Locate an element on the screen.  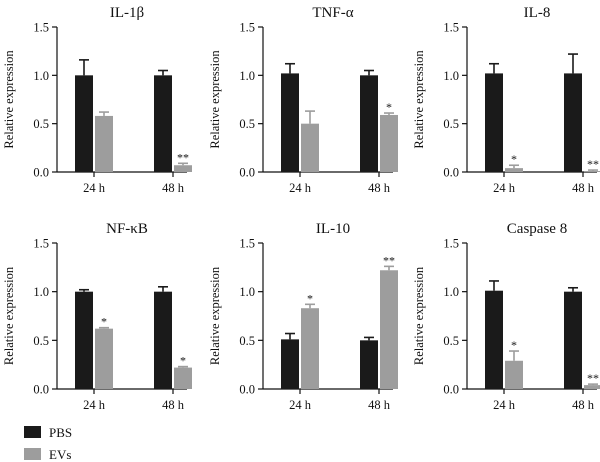
legend-swatch-evs is located at coordinates (32, 454).